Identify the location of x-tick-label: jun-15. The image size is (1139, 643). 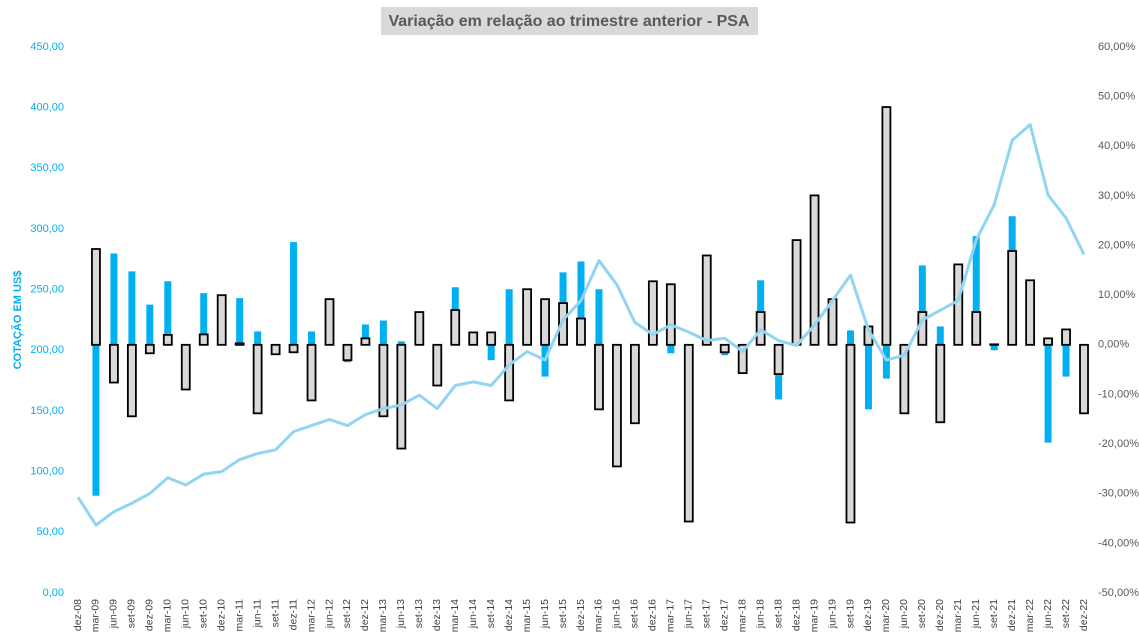
(545, 614).